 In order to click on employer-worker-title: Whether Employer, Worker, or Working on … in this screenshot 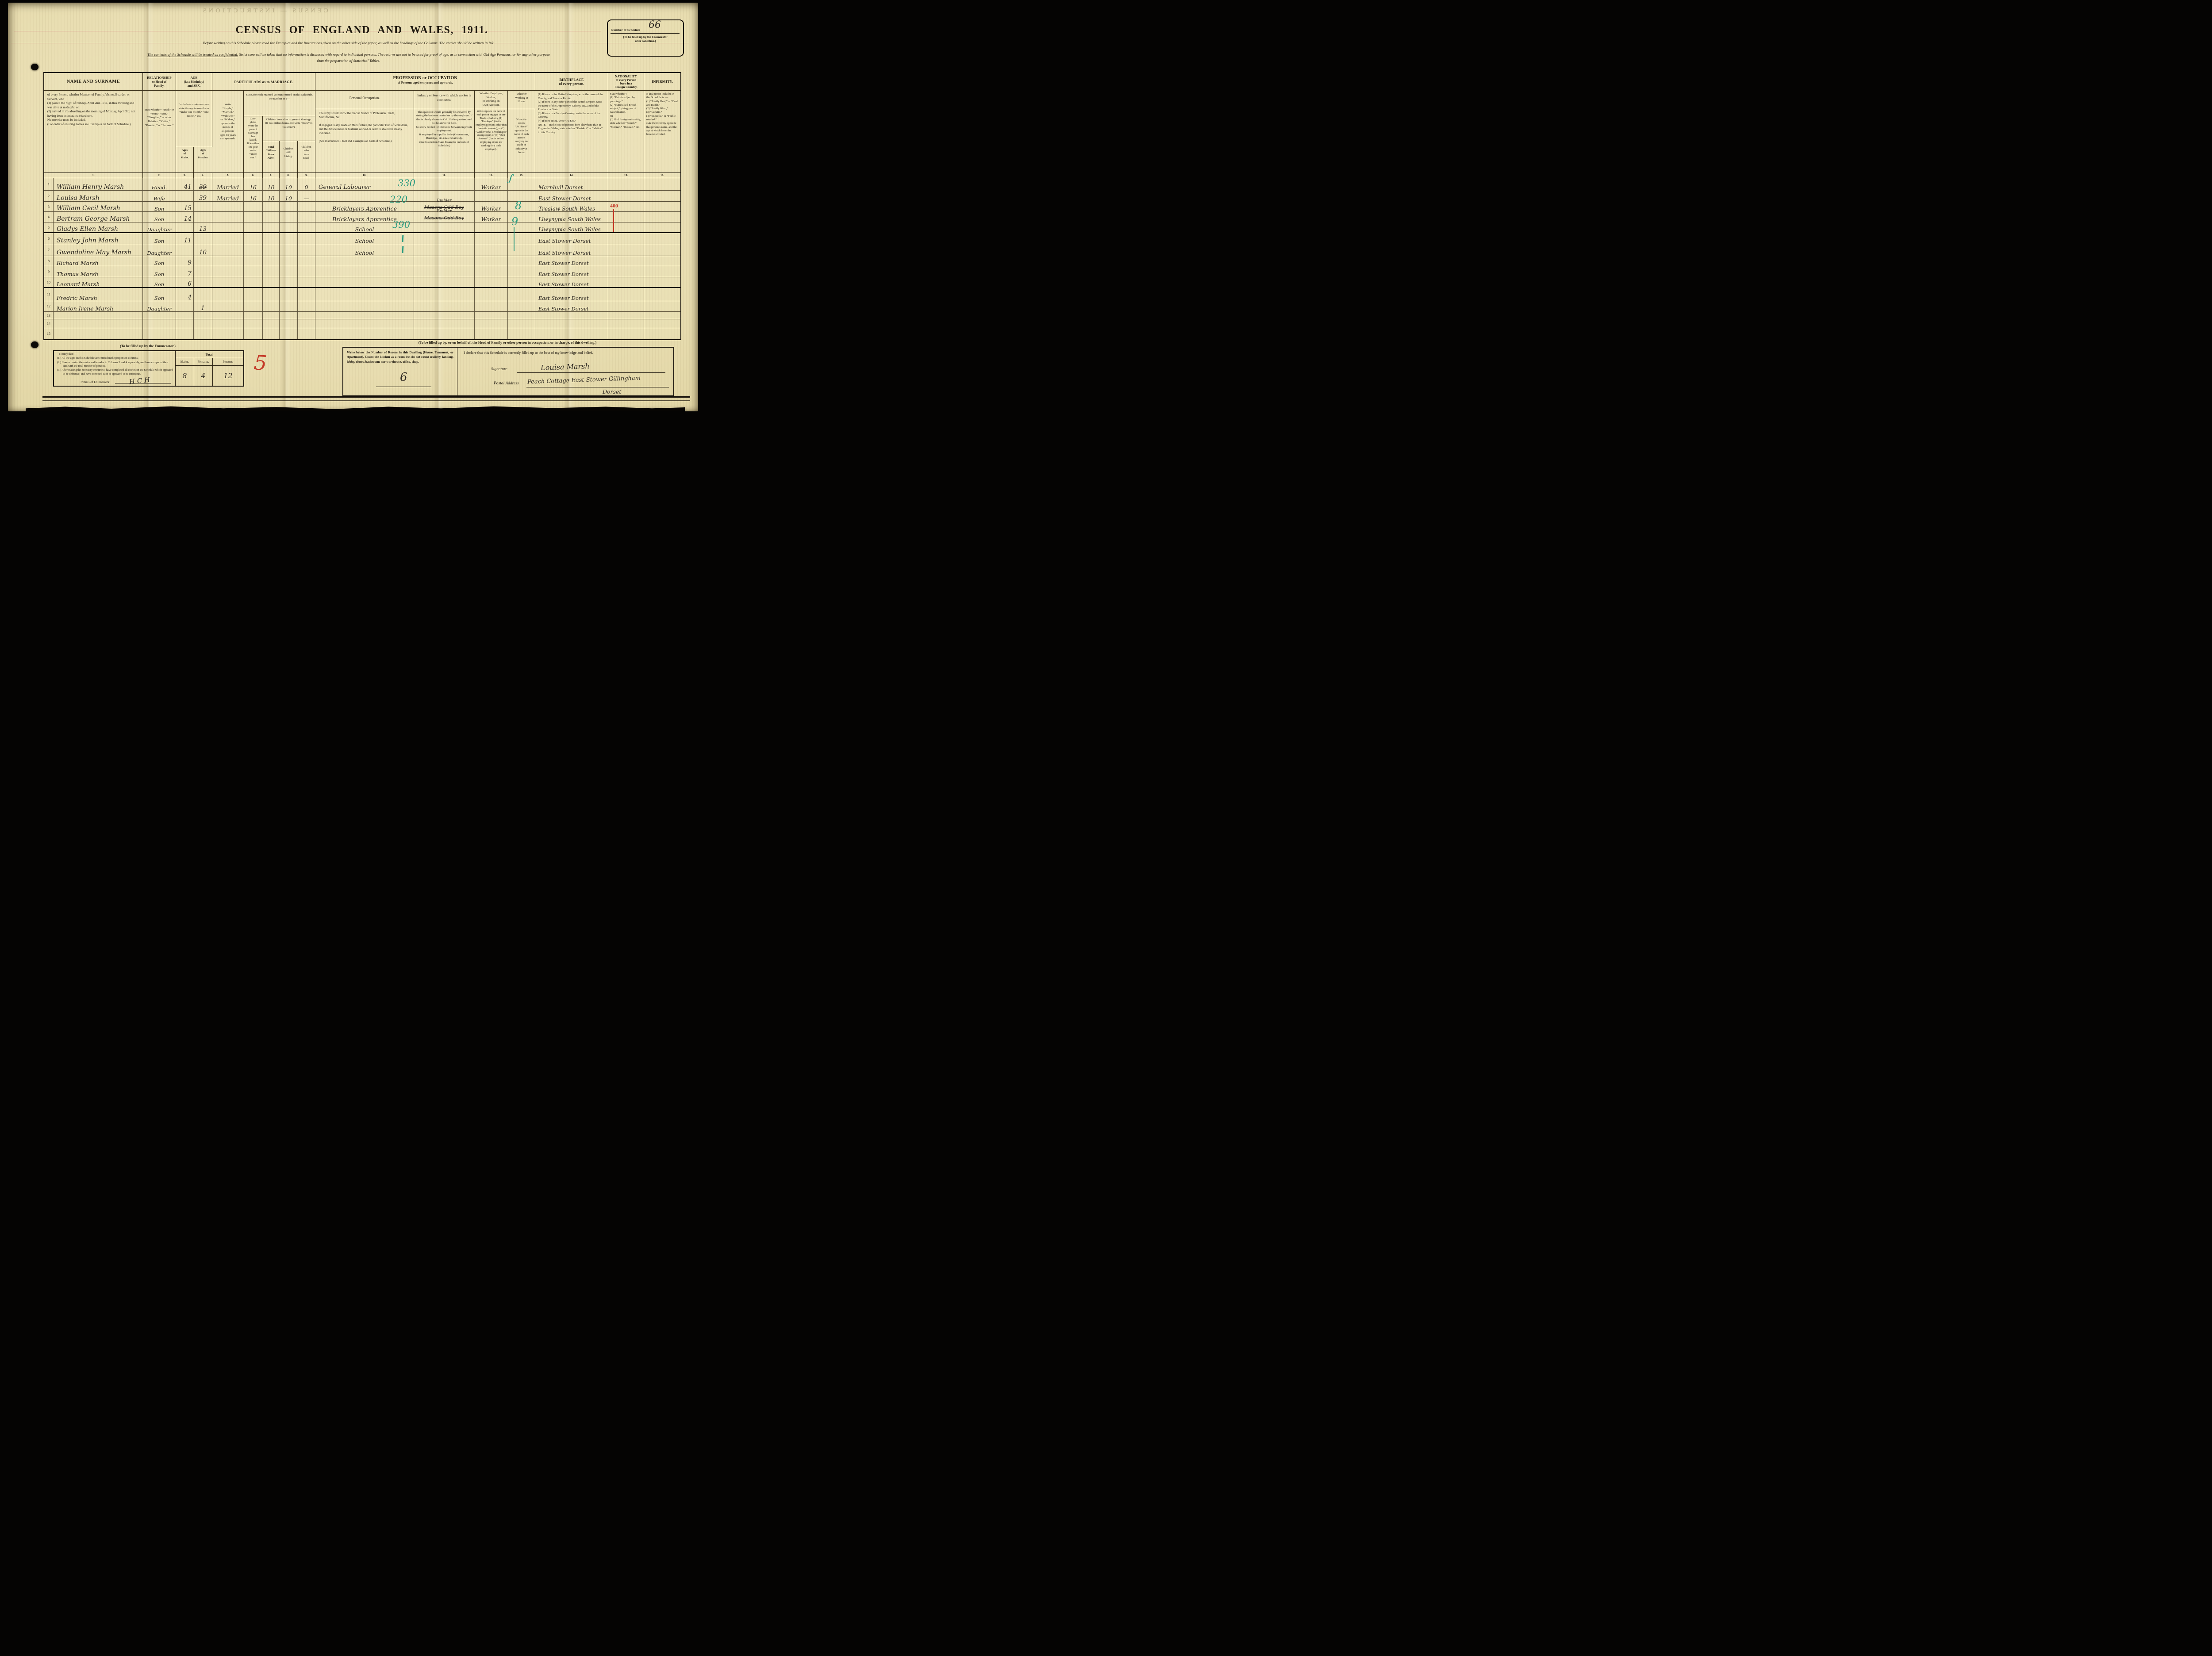, I will do `click(492, 100)`.